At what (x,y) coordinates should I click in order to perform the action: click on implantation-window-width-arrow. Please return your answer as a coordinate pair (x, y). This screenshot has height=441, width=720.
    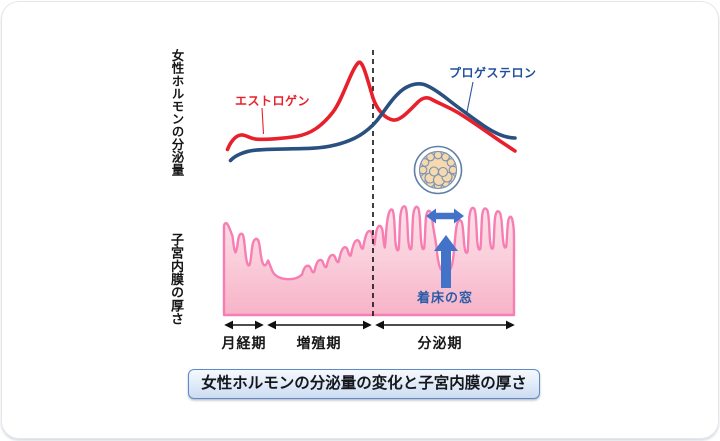
    Looking at the image, I should click on (445, 216).